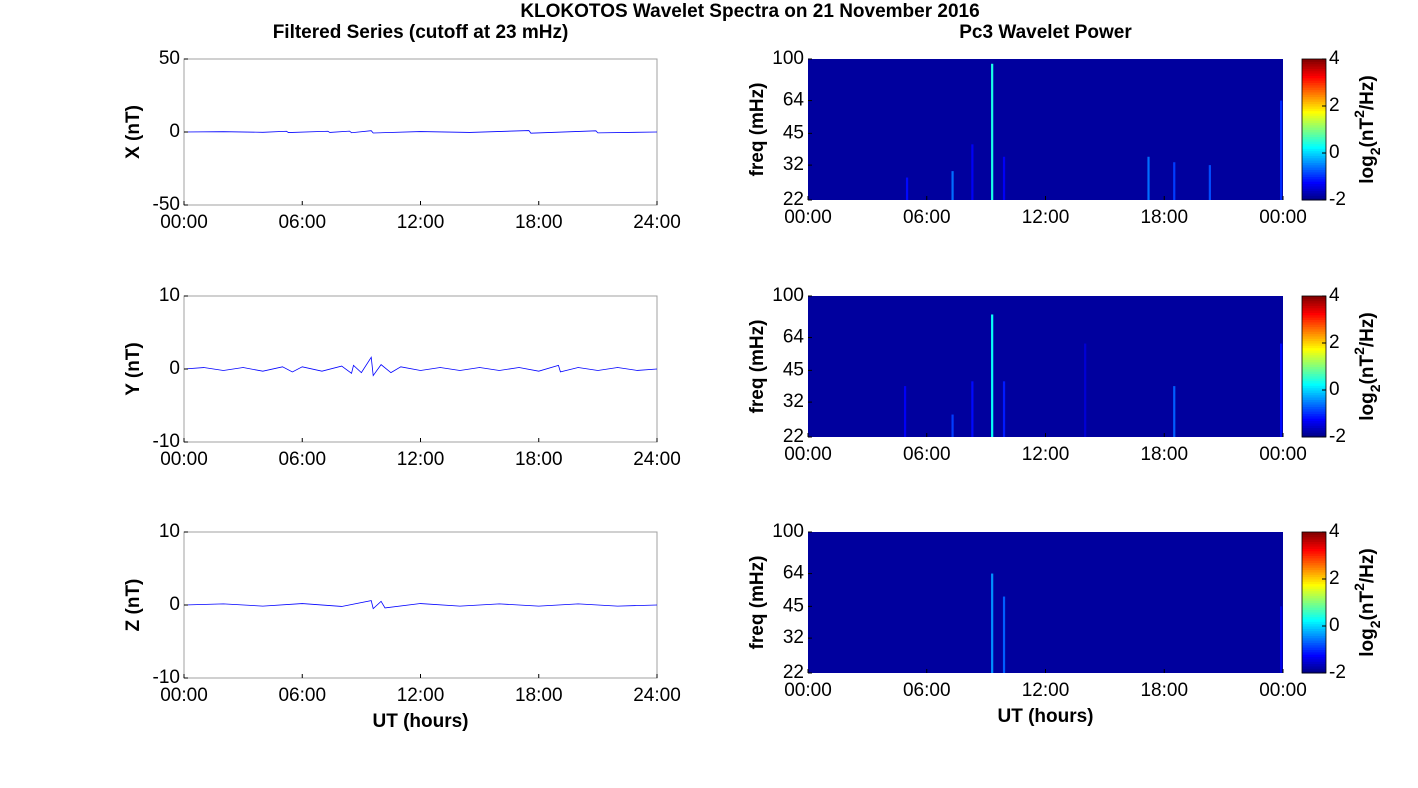 The height and width of the screenshot is (788, 1418). Describe the element at coordinates (133, 368) in the screenshot. I see `y-axis-label: Y (nT)` at that location.